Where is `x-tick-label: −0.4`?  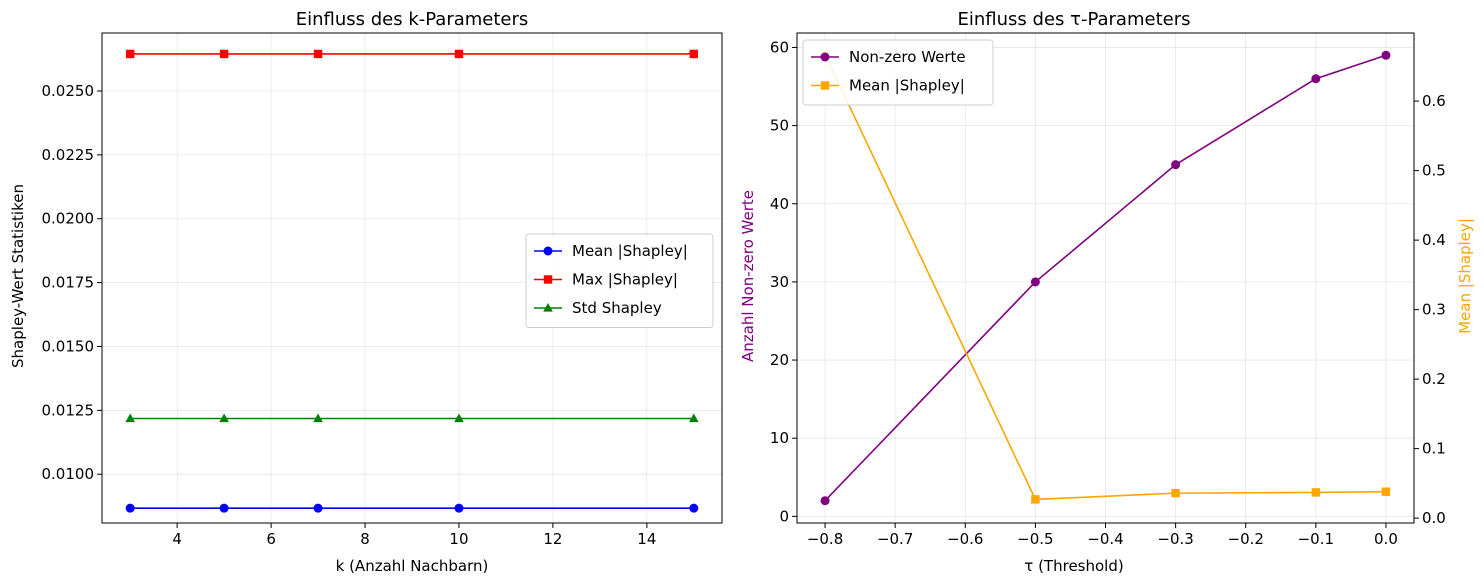
x-tick-label: −0.4 is located at coordinates (1105, 539).